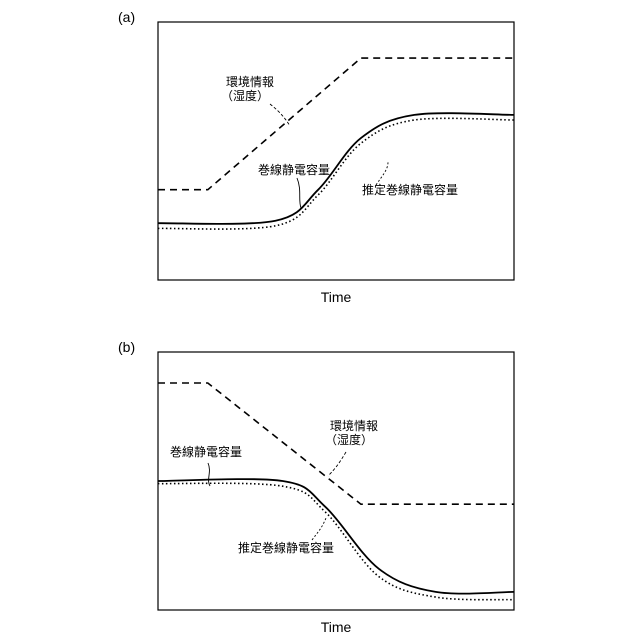 Image resolution: width=640 pixels, height=640 pixels. What do you see at coordinates (336, 627) in the screenshot?
I see `panel-b-xlabel: Time` at bounding box center [336, 627].